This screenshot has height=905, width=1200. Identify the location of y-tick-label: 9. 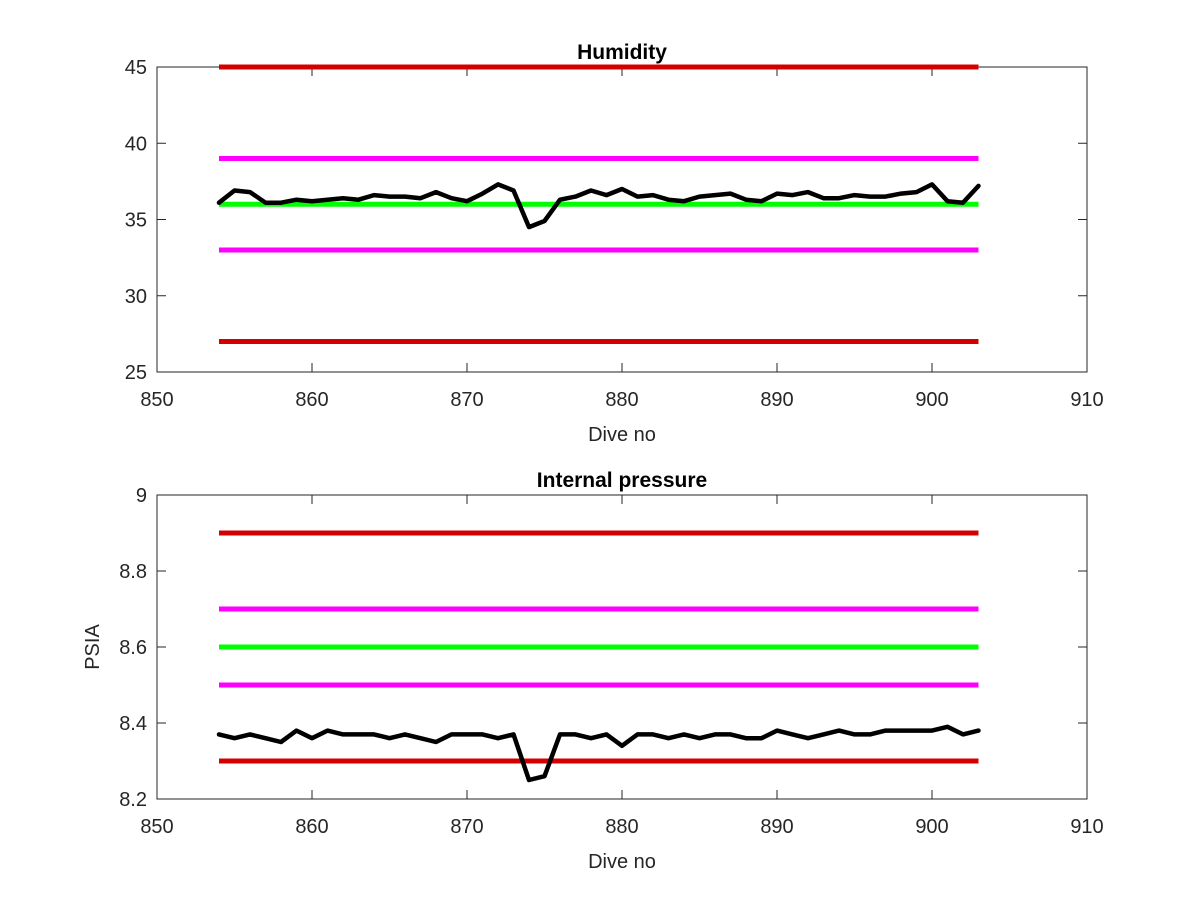
(141, 496).